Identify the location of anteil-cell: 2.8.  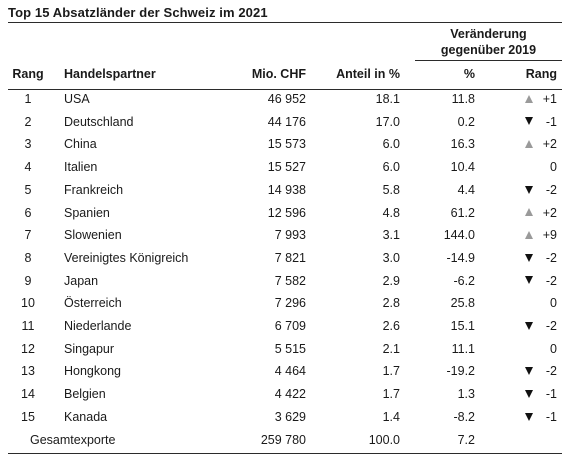
(391, 303).